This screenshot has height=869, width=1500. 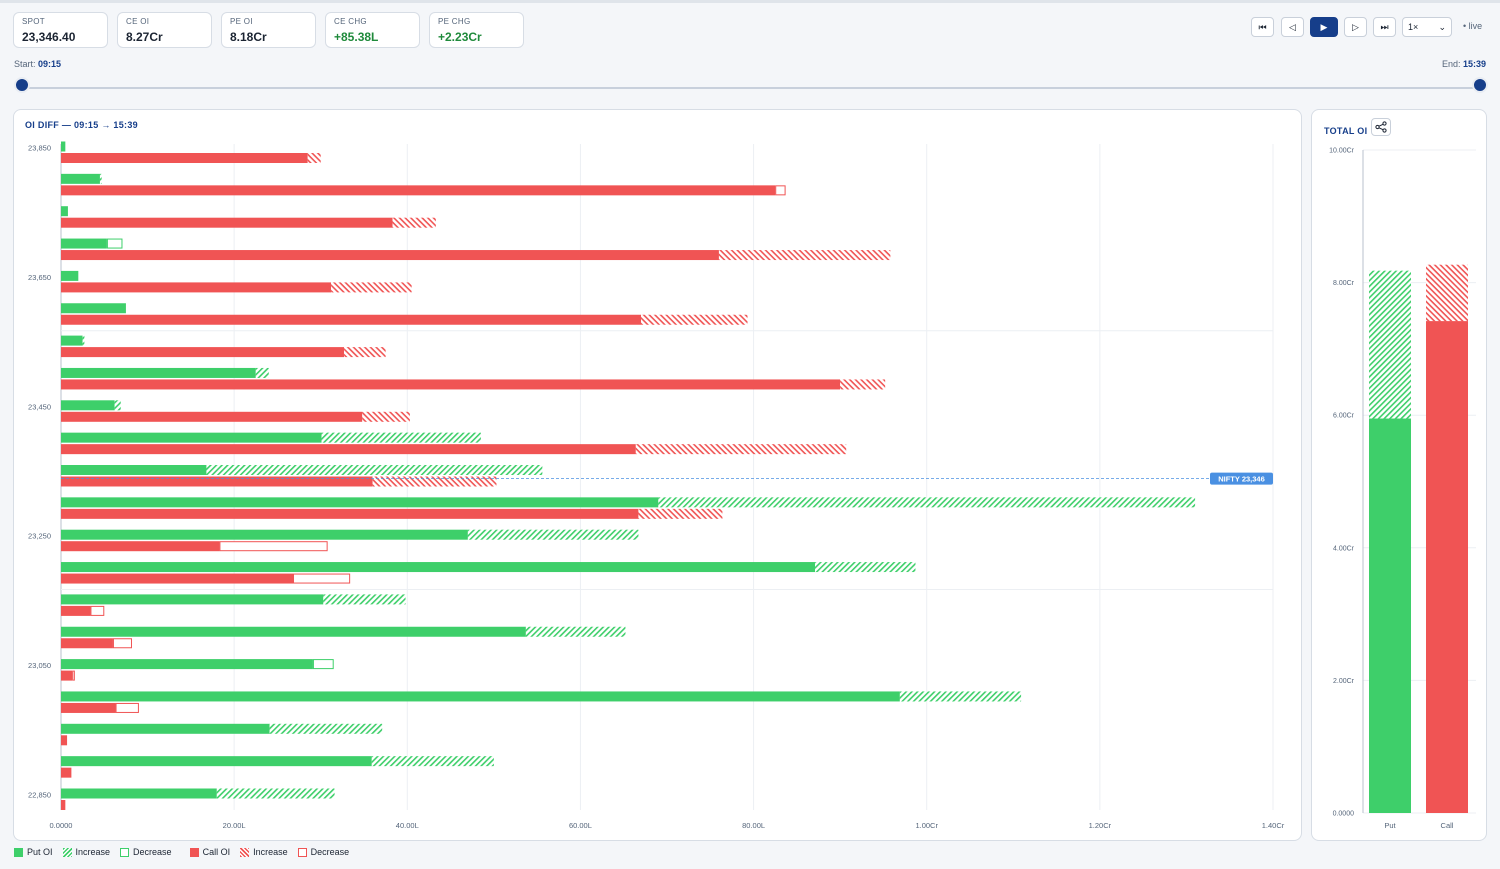 What do you see at coordinates (330, 852) in the screenshot?
I see `legend-call-decrease-label: Decrease` at bounding box center [330, 852].